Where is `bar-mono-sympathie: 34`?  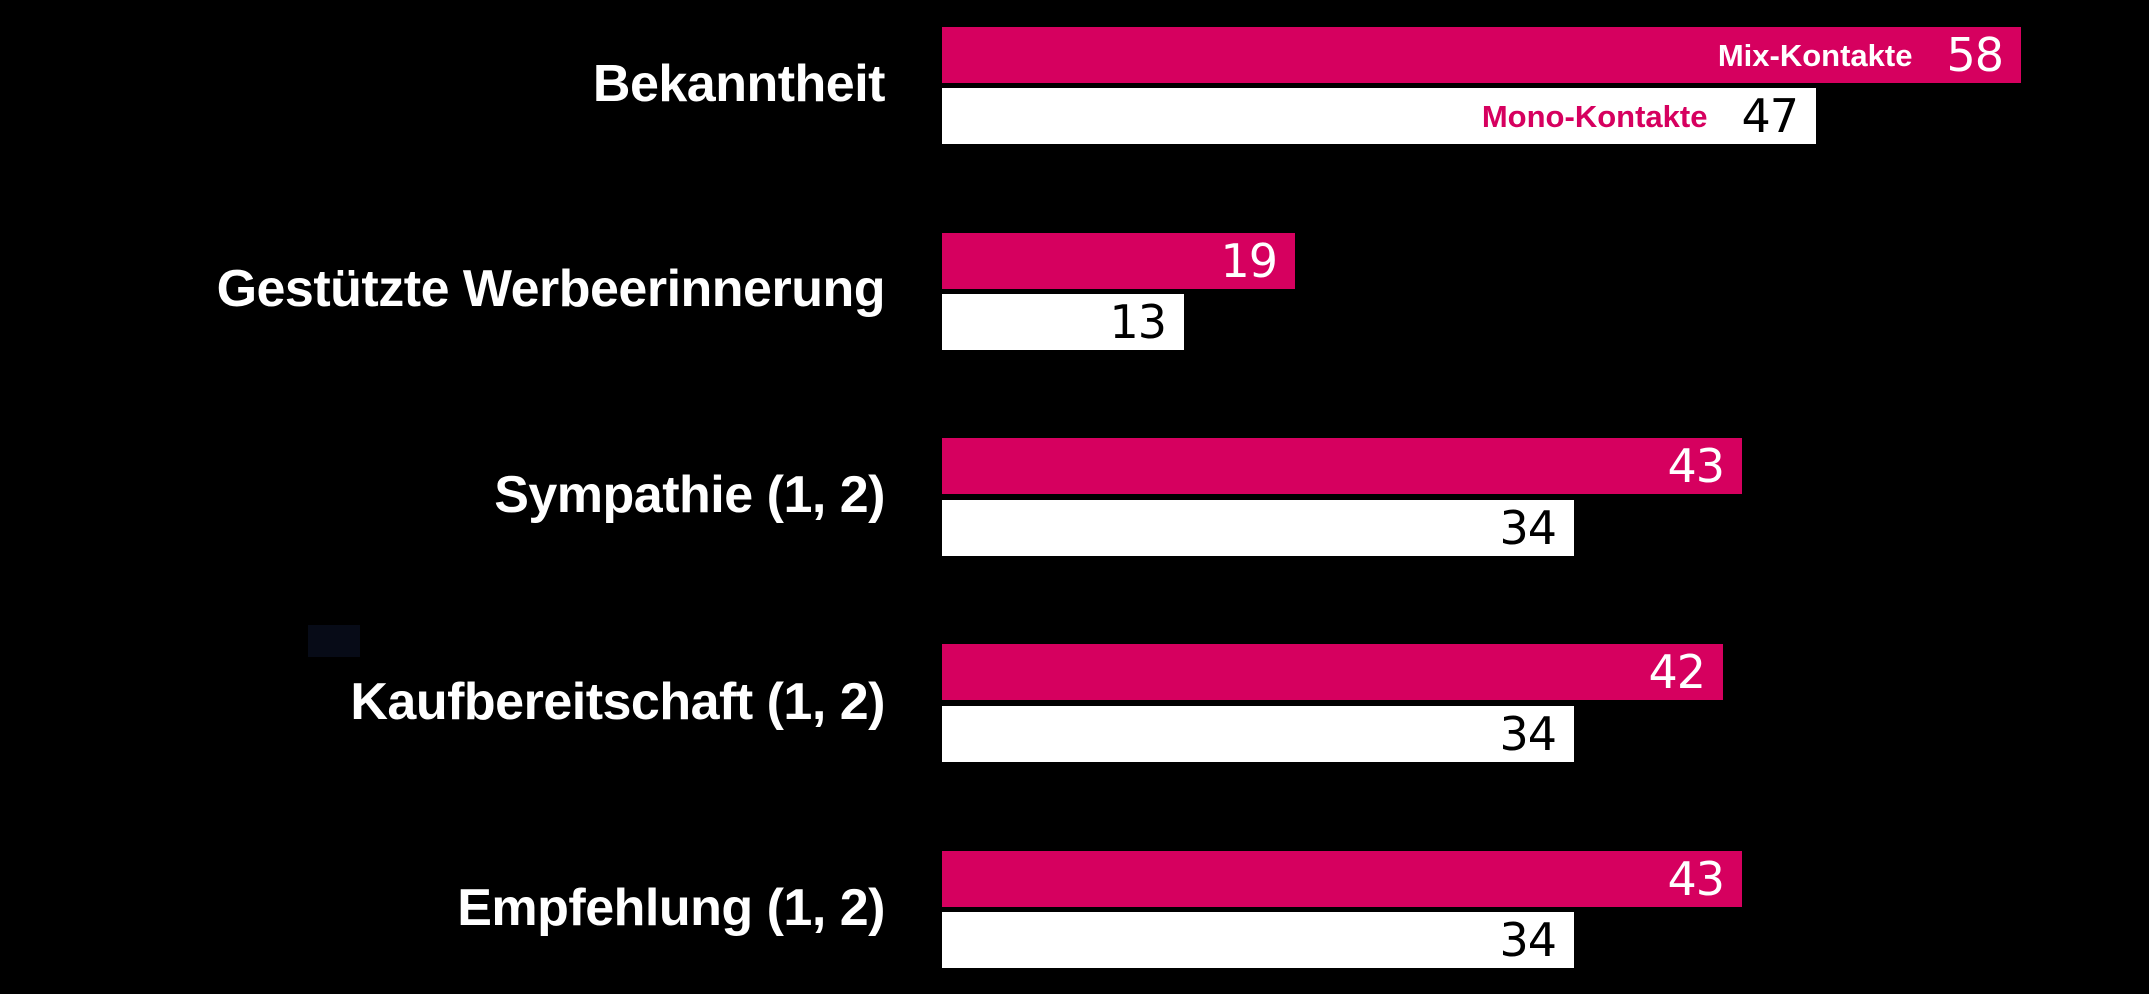 bar-mono-sympathie: 34 is located at coordinates (1258, 528).